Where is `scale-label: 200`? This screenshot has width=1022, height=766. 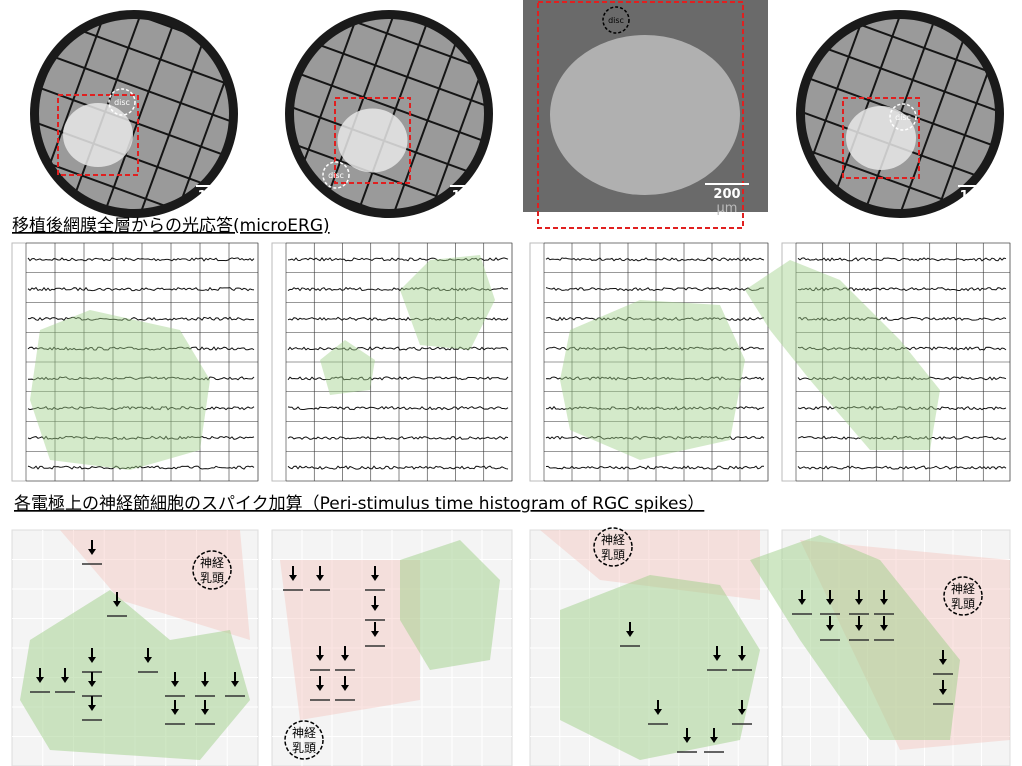 scale-label: 200 is located at coordinates (726, 194).